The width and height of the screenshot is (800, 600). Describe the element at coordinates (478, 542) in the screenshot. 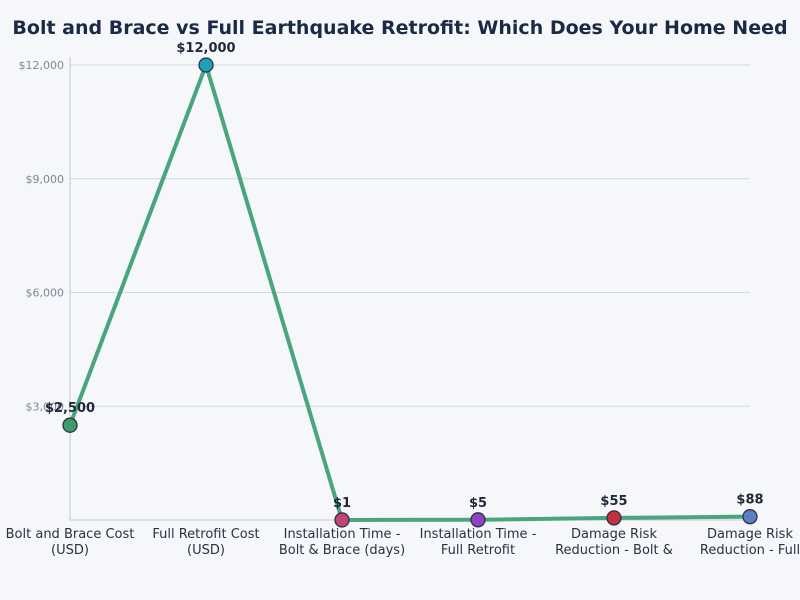

I see `x-tick-label: Installation Time -Full Retrofit` at that location.